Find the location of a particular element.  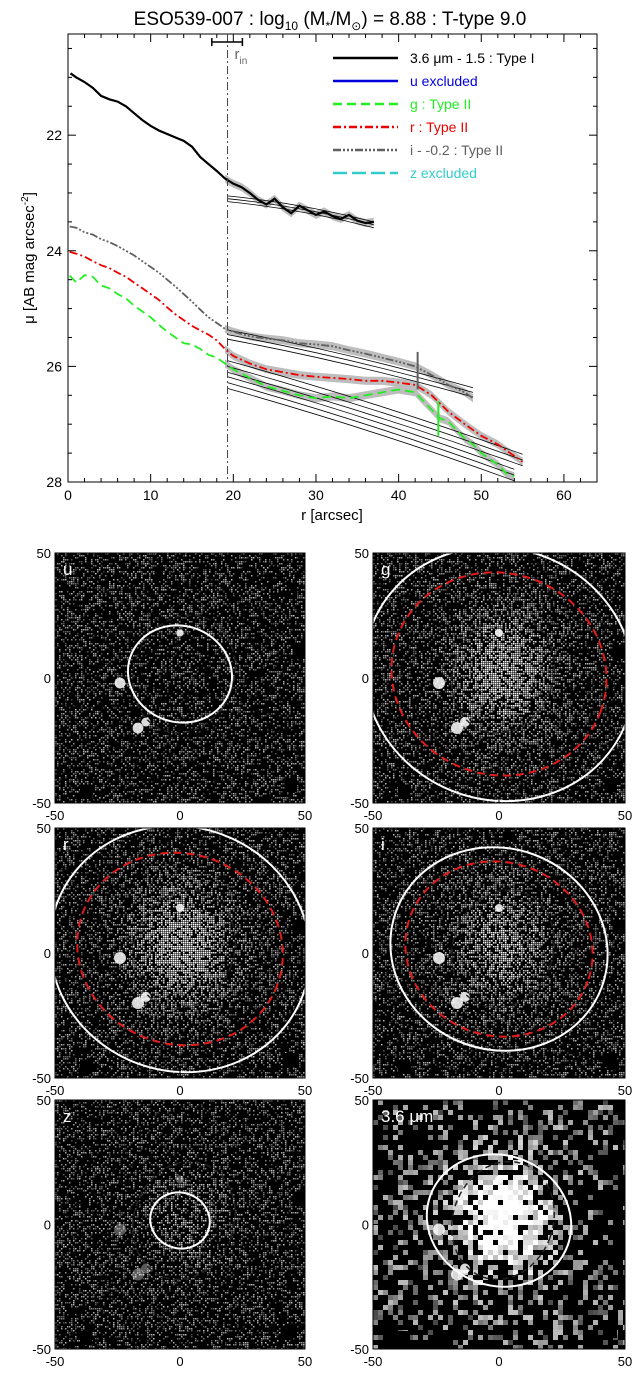

legend-label: 3.6 μm - 1.5 : Type I is located at coordinates (472, 58).